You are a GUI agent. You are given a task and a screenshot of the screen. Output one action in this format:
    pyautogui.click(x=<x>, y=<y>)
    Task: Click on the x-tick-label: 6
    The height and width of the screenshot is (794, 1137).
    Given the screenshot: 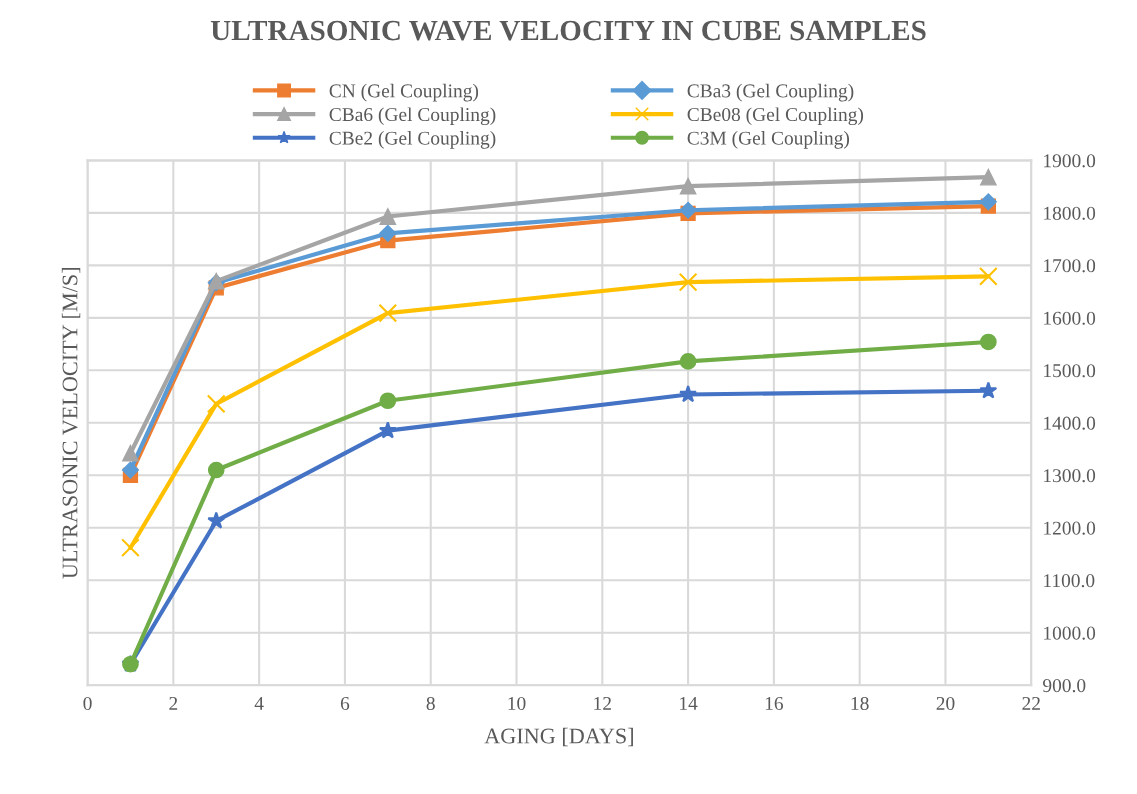 What is the action you would take?
    pyautogui.click(x=345, y=703)
    